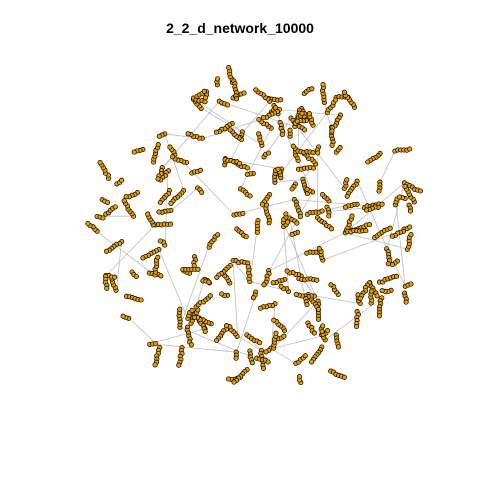 The width and height of the screenshot is (480, 480). What do you see at coordinates (240, 28) in the screenshot?
I see `plot-title: 2_2_d_network_10000` at bounding box center [240, 28].